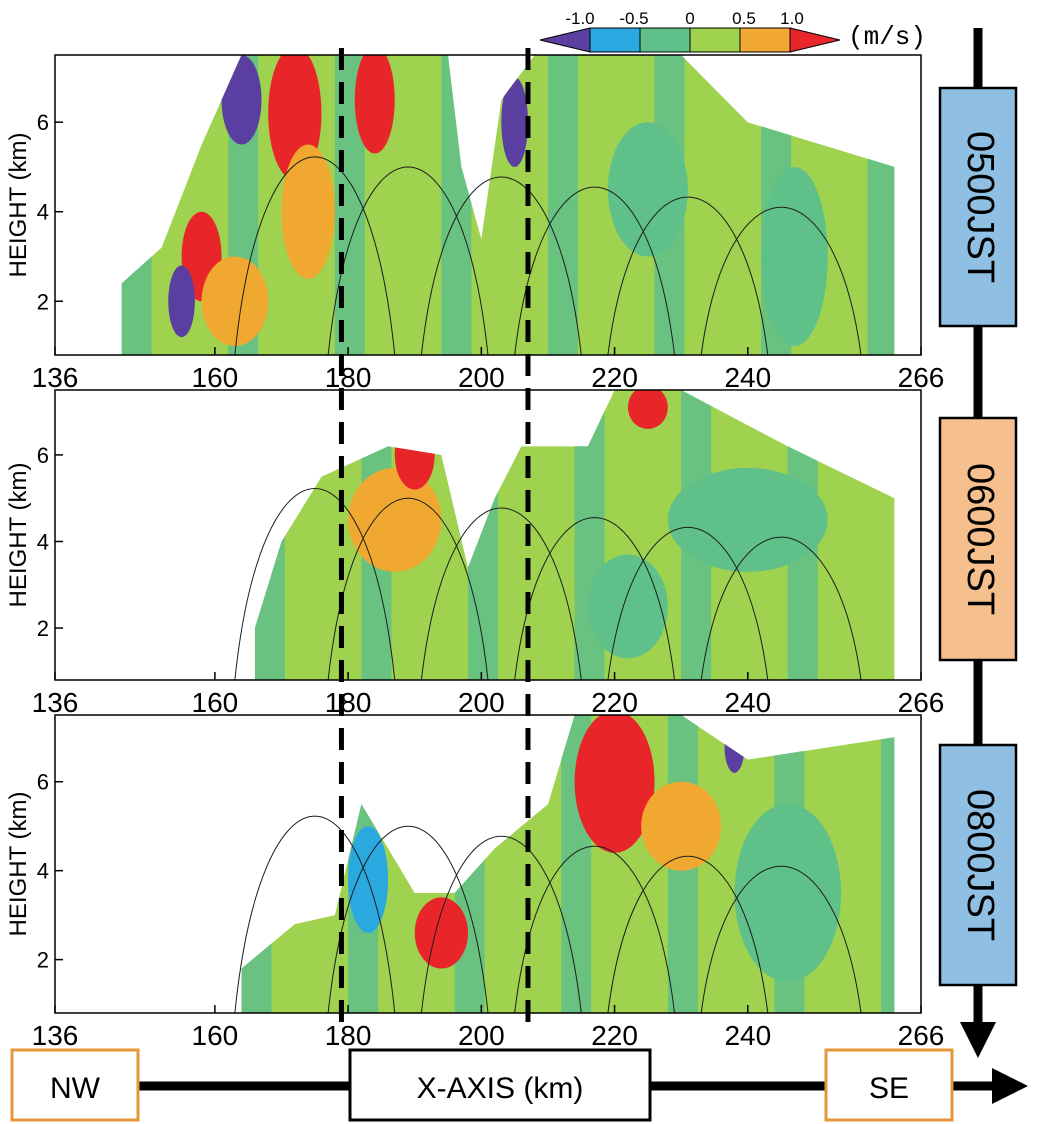 This screenshot has height=1124, width=1048. Describe the element at coordinates (215, 1035) in the screenshot. I see `panel-0800-x-tick-label: 160` at that location.